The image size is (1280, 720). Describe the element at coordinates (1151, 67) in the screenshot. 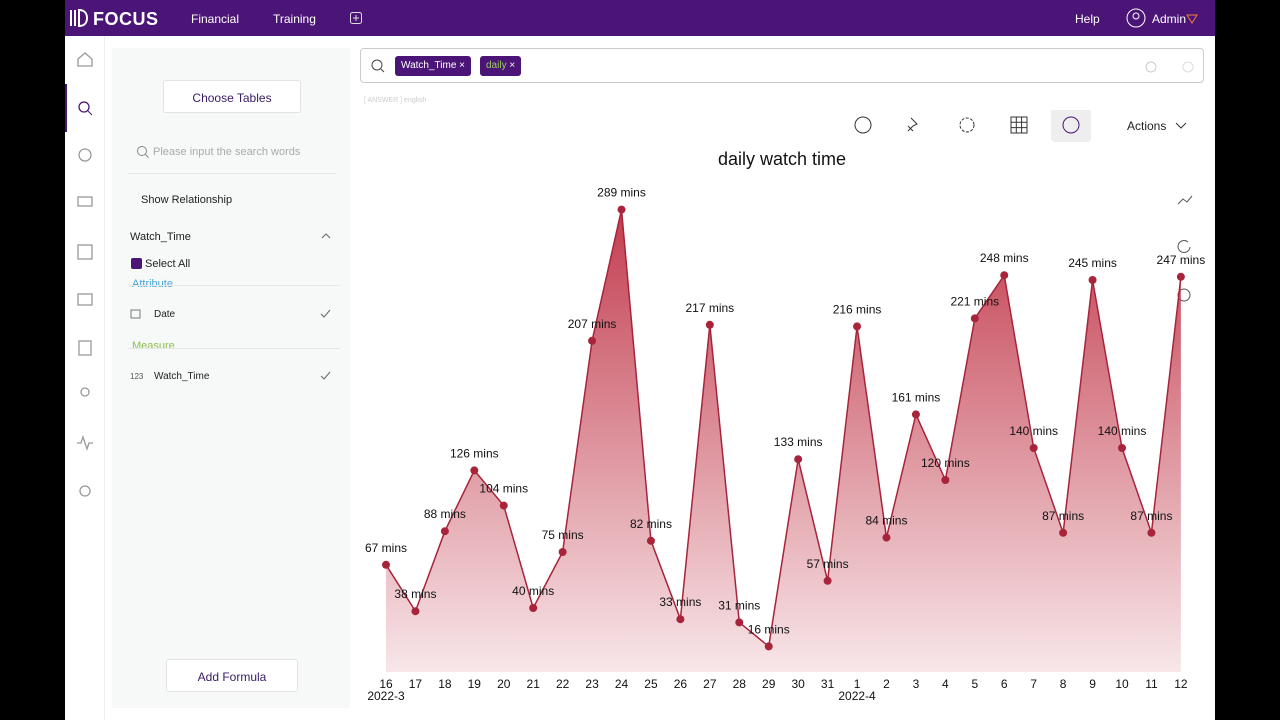

I see `clear-icon` at that location.